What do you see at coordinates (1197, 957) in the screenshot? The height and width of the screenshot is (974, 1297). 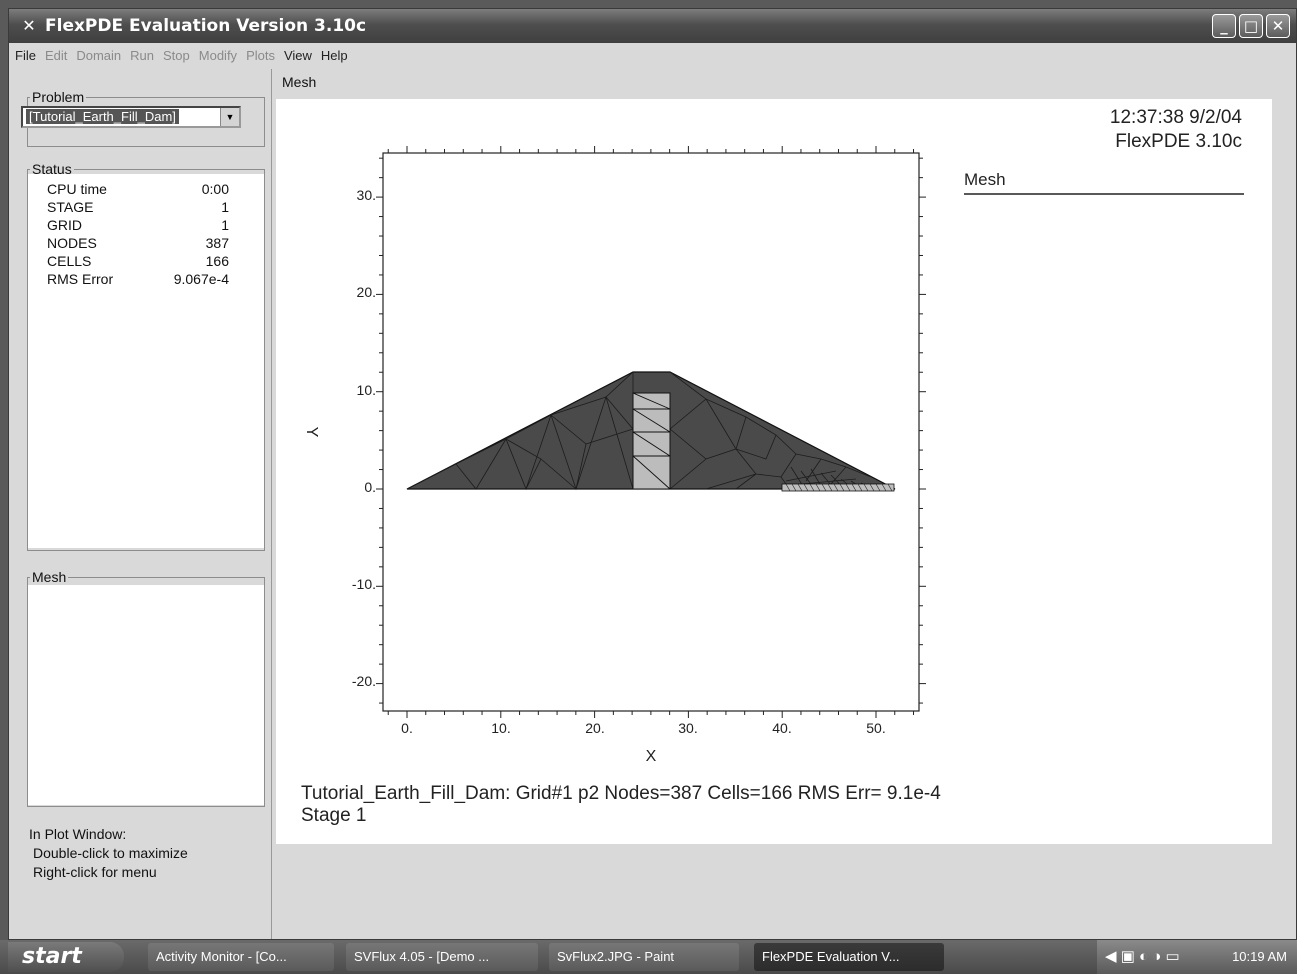 I see `system-tray: ◀ ▣ ◐ ◑ ▭ 10:19 AM` at bounding box center [1197, 957].